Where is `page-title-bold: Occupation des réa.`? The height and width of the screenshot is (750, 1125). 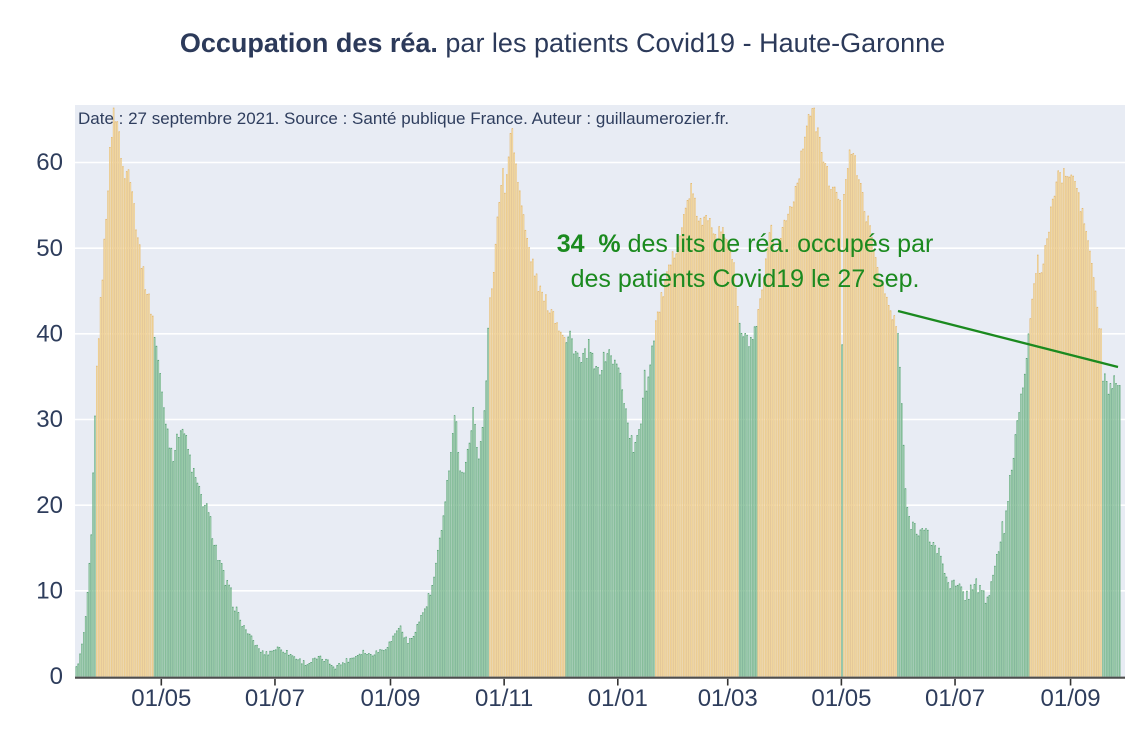 page-title-bold: Occupation des réa. is located at coordinates (308, 43).